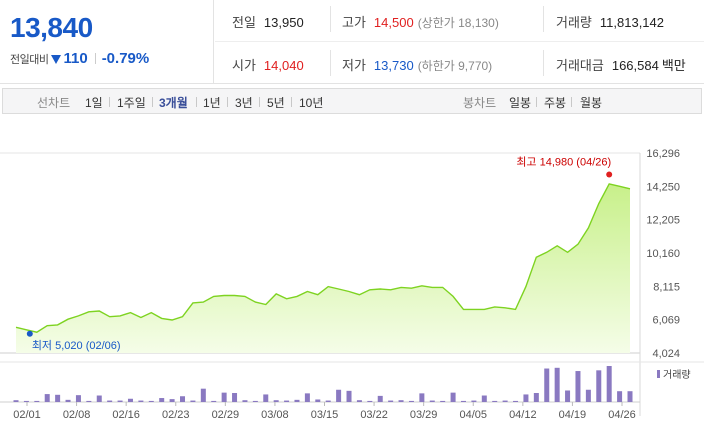 This screenshot has width=704, height=436. Describe the element at coordinates (591, 103) in the screenshot. I see `candle-monthly: 월봉` at that location.